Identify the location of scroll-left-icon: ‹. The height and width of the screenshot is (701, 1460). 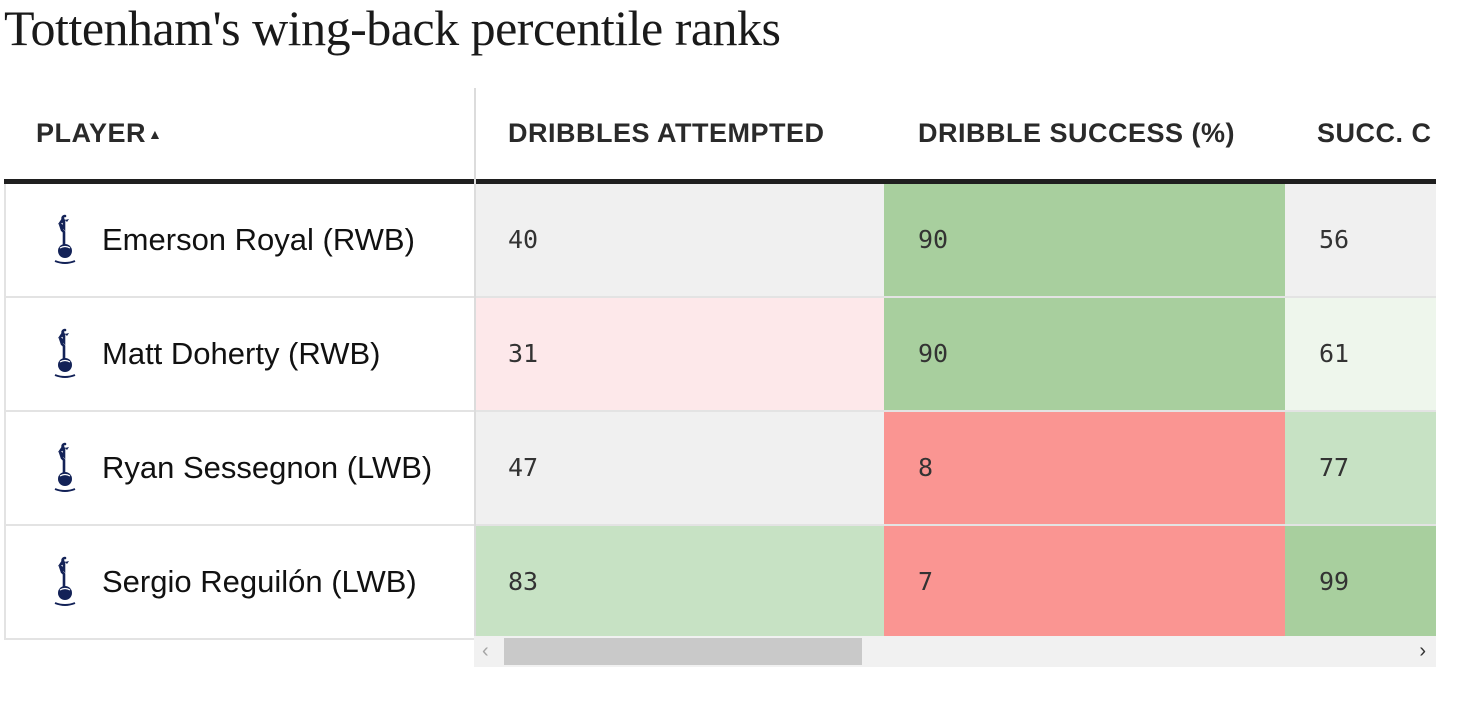
(485, 651).